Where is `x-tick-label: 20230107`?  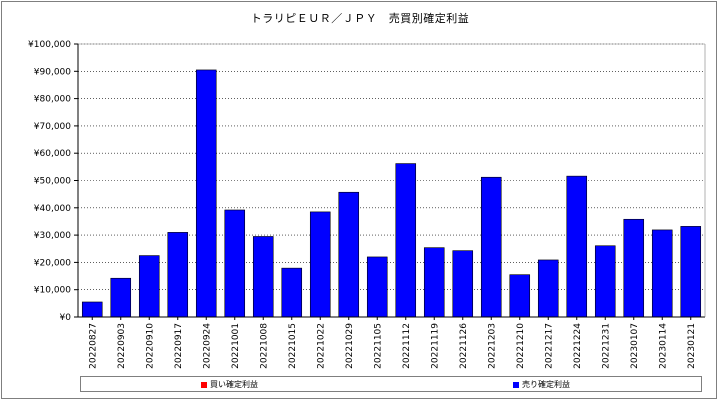
x-tick-label: 20230107 is located at coordinates (635, 346).